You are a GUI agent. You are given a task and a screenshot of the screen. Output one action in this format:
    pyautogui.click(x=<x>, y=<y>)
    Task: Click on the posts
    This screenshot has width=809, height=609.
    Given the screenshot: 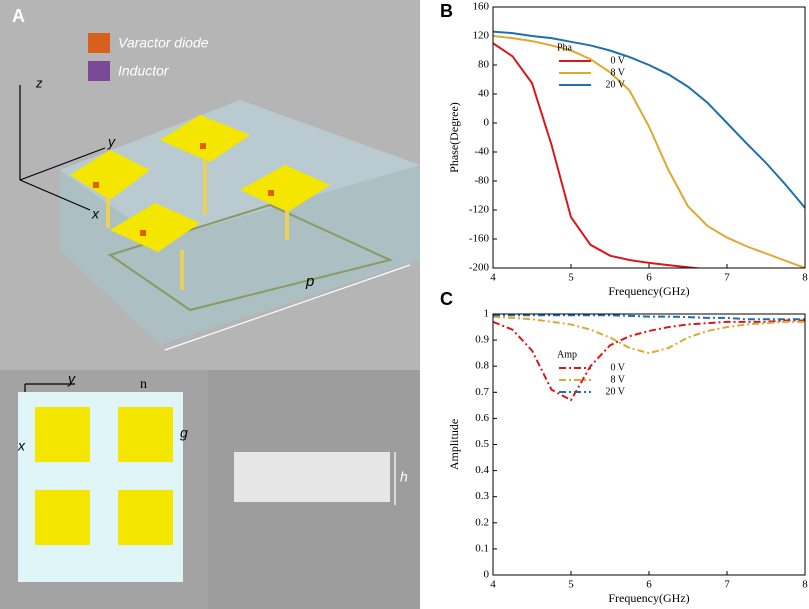 What is the action you would take?
    pyautogui.click(x=197, y=225)
    